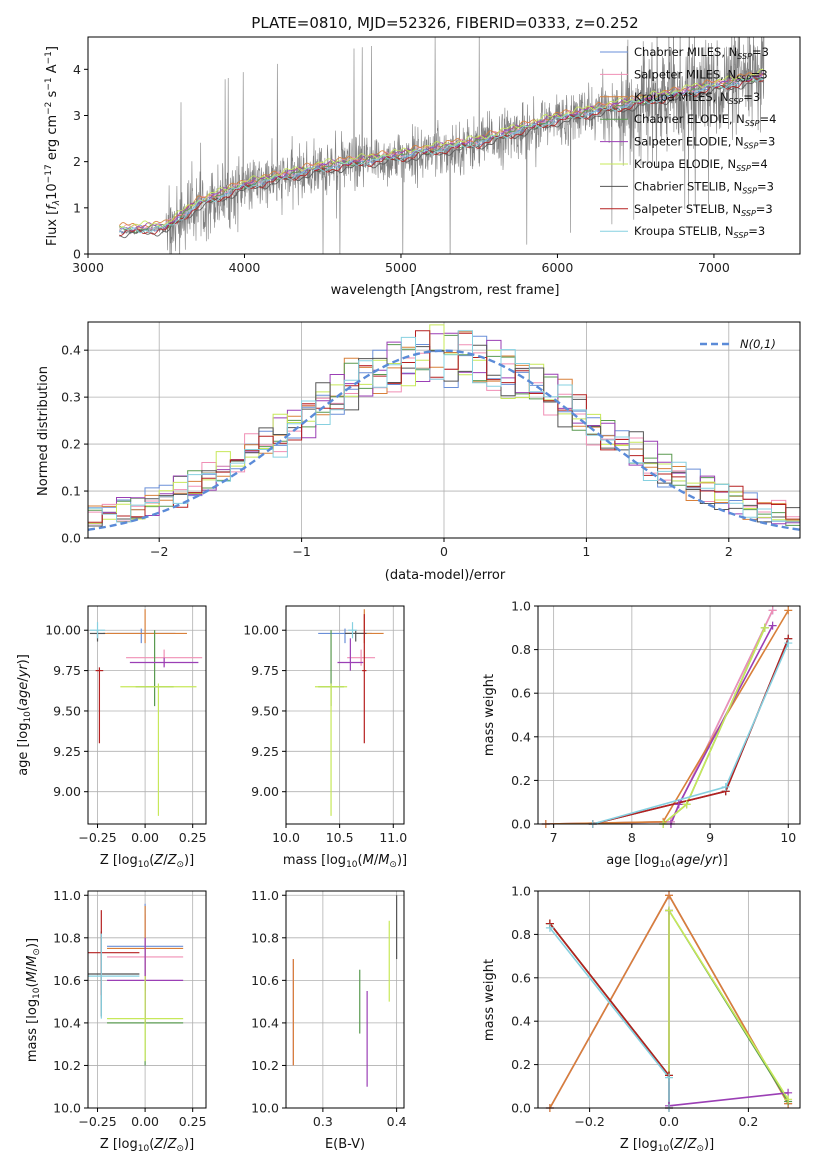 This screenshot has width=819, height=1170. What do you see at coordinates (444, 440) in the screenshot?
I see `residuals-normal-curve` at bounding box center [444, 440].